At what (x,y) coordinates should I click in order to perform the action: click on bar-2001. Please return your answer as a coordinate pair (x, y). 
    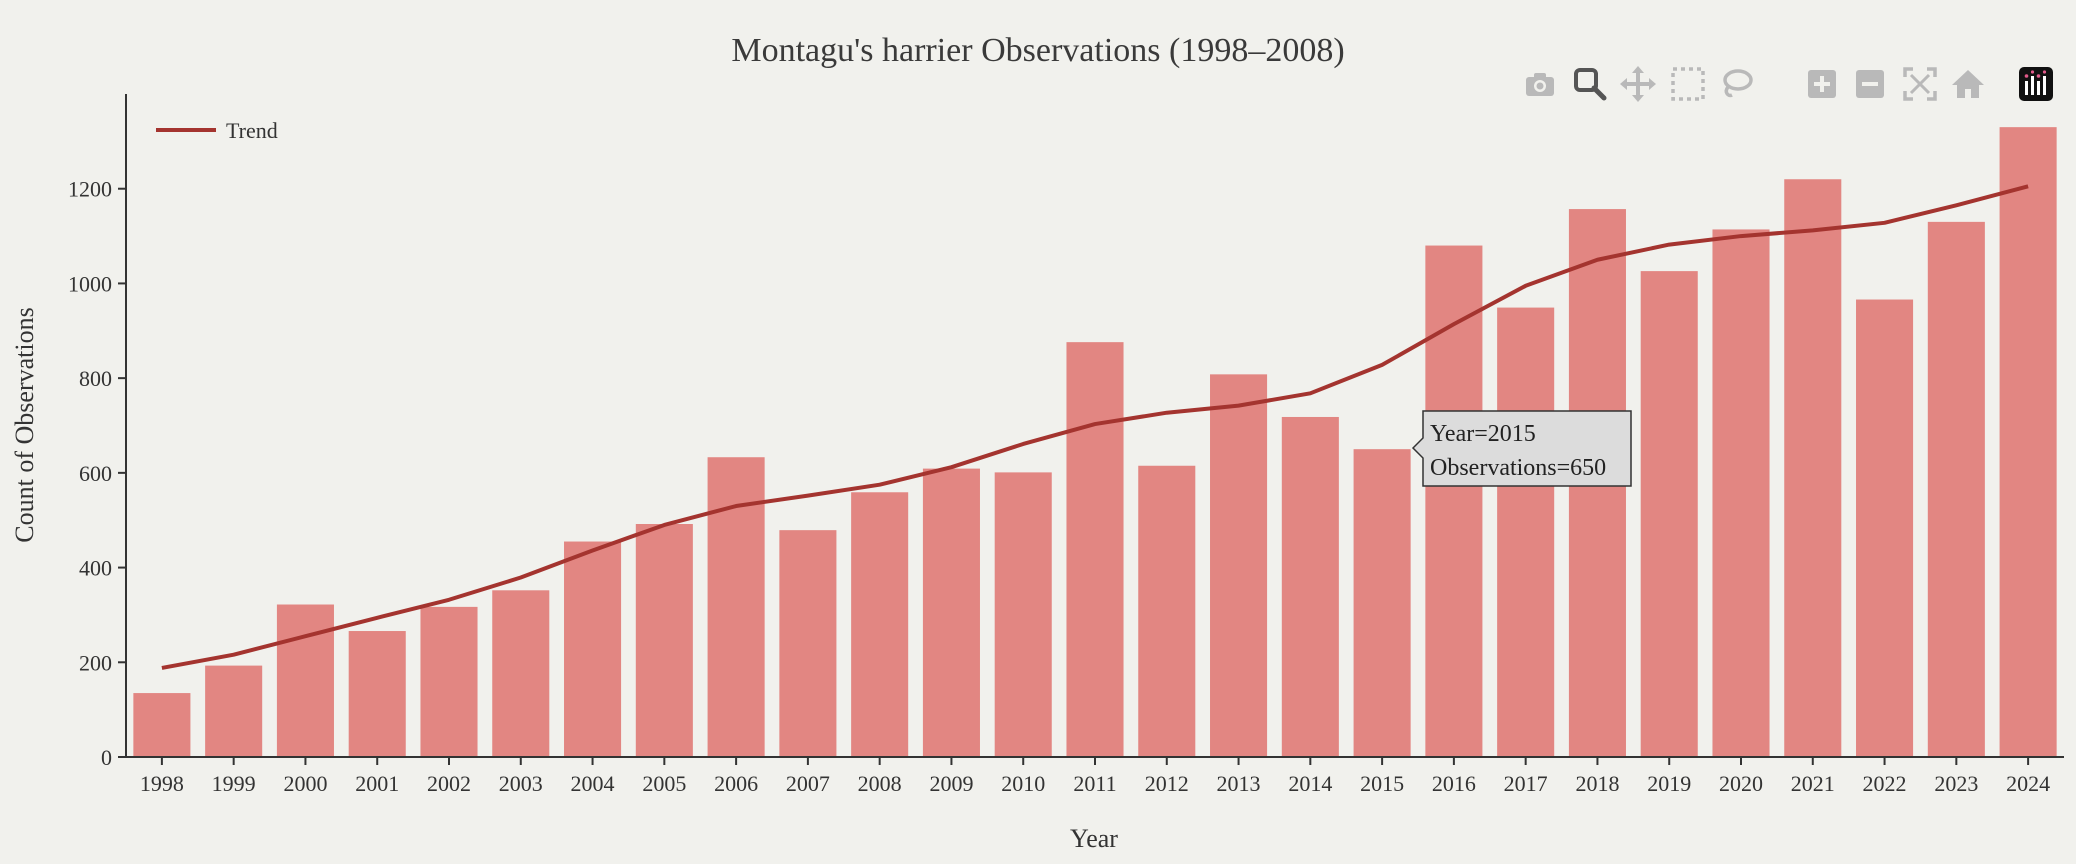
    Looking at the image, I should click on (377, 694).